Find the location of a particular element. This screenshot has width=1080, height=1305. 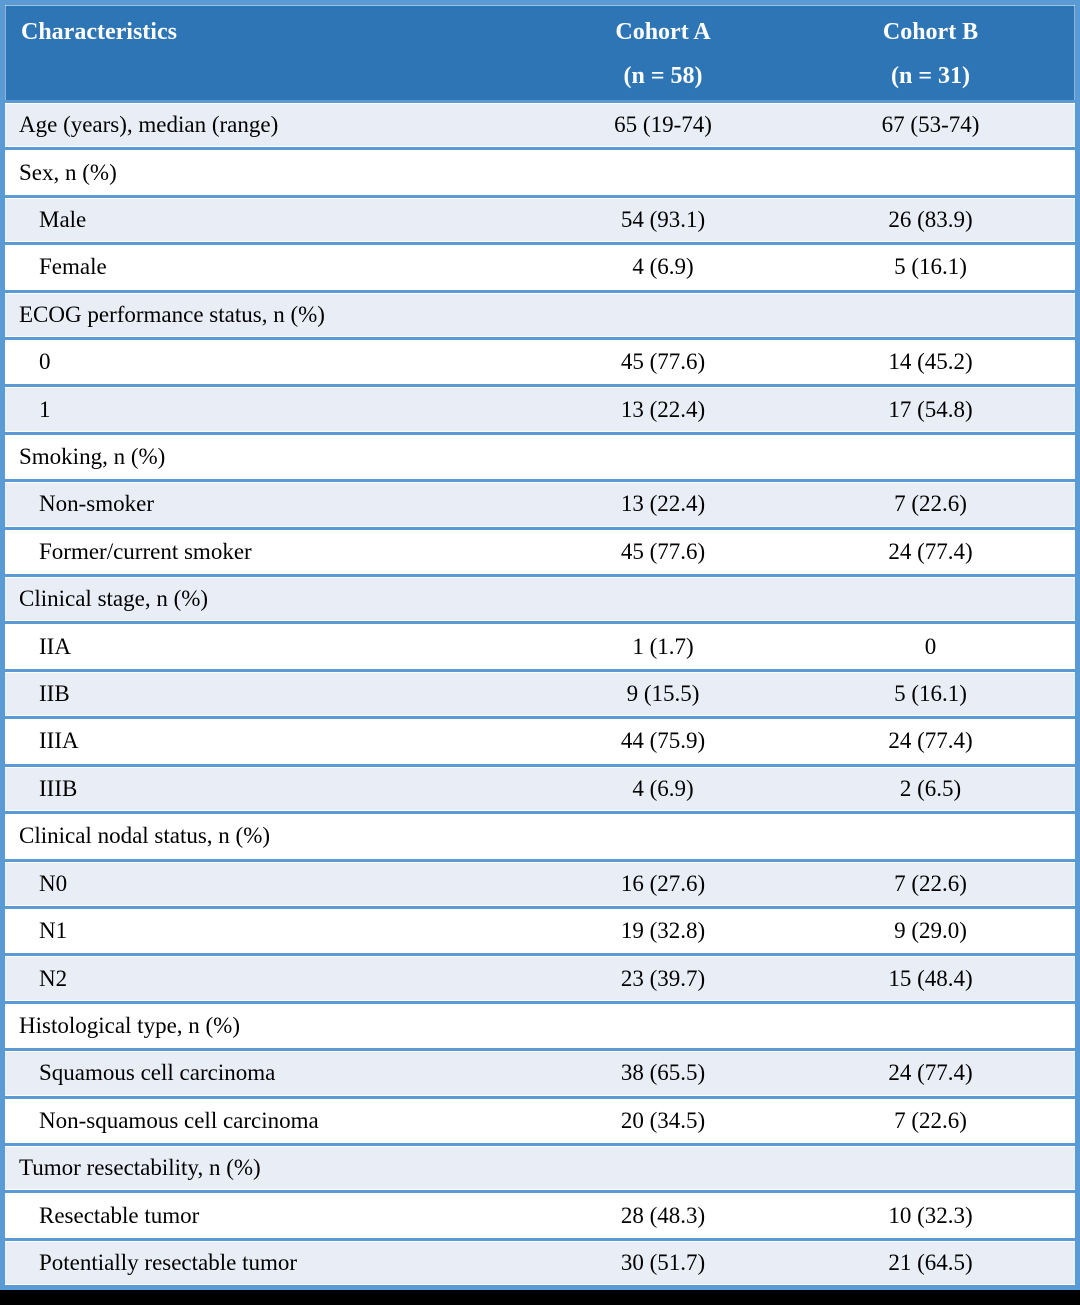

cohort-b-sample-size: (n = 31) is located at coordinates (931, 76).